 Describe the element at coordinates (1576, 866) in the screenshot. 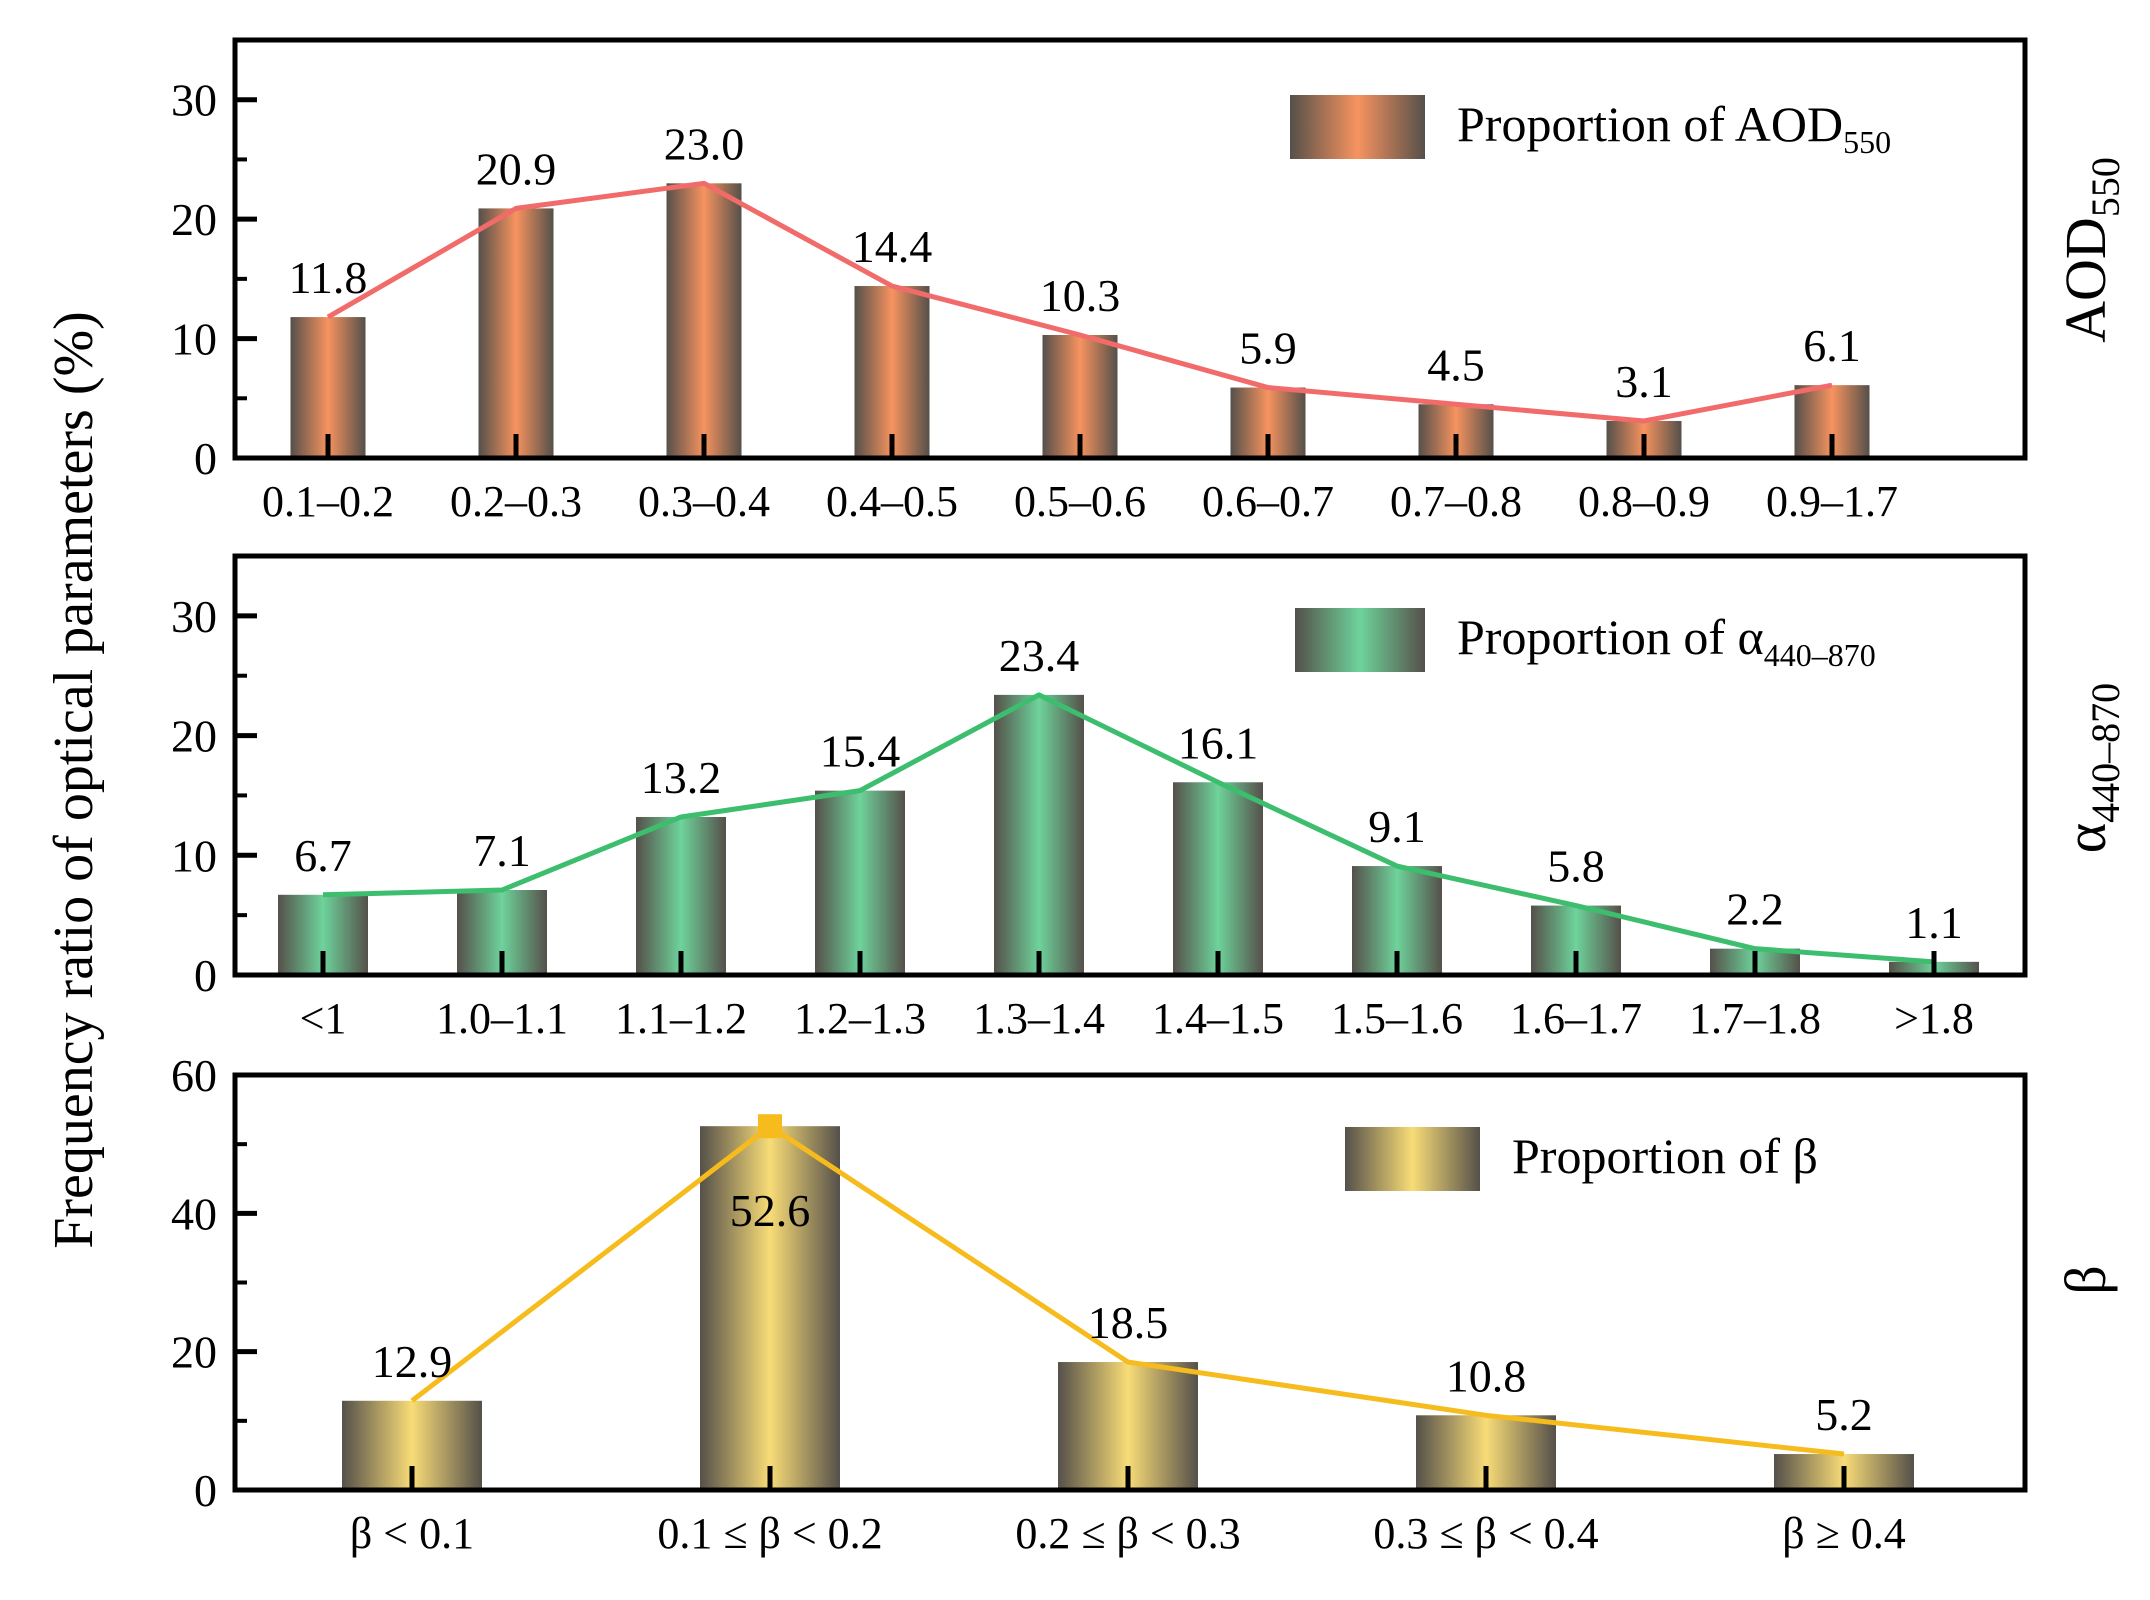

I see `value-label-alpha-7: 5.8` at that location.